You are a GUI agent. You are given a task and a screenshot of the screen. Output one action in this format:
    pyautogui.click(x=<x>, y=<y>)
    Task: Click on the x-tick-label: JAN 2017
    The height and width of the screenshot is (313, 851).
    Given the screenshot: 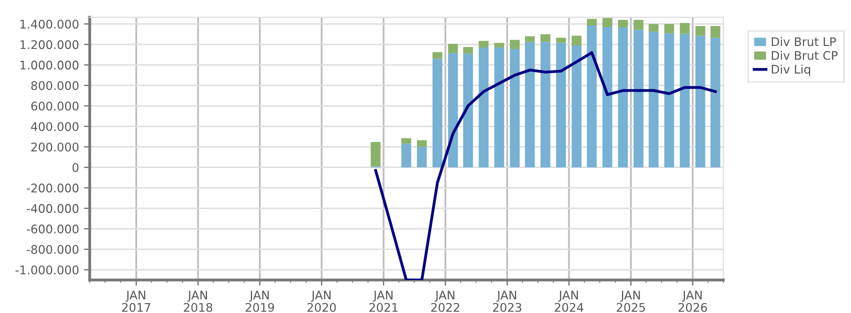 What is the action you would take?
    pyautogui.click(x=136, y=301)
    